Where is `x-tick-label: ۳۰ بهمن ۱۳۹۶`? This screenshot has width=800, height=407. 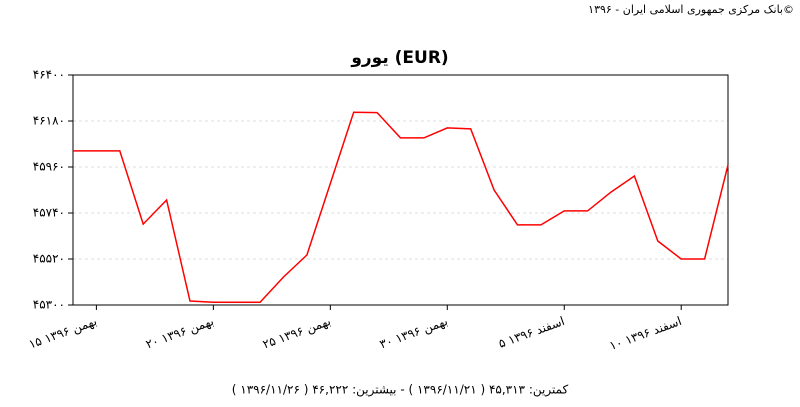 x-tick-label: ۳۰ بهمن ۱۳۹۶ is located at coordinates (414, 333).